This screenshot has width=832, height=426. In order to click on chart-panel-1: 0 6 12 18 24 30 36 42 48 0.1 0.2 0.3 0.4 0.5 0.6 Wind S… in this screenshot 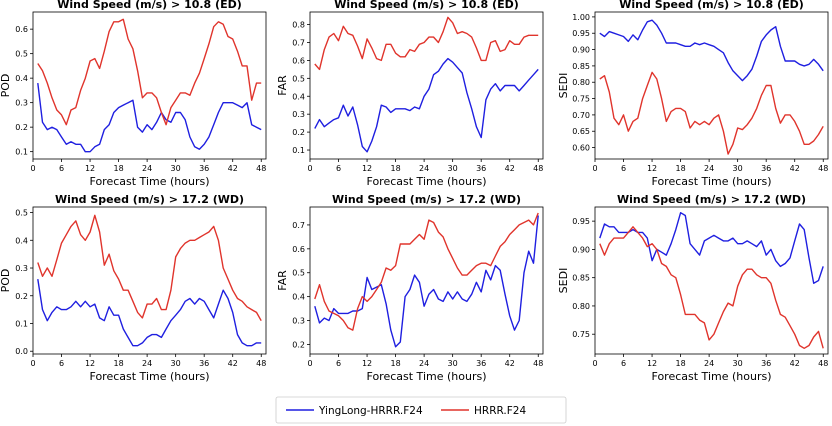, I will do `click(133, 94)`.